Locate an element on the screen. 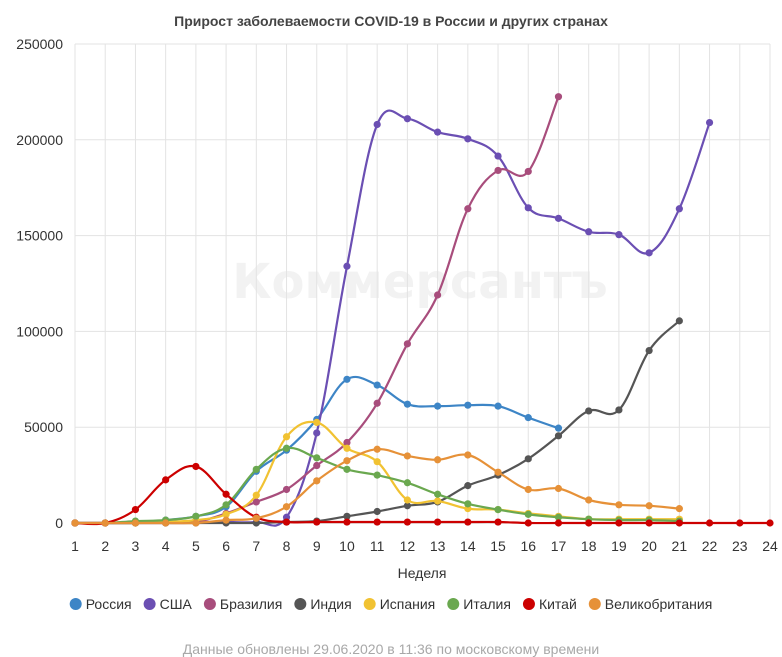 Image resolution: width=782 pixels, height=657 pixels. legend-item-label: Россия is located at coordinates (109, 604).